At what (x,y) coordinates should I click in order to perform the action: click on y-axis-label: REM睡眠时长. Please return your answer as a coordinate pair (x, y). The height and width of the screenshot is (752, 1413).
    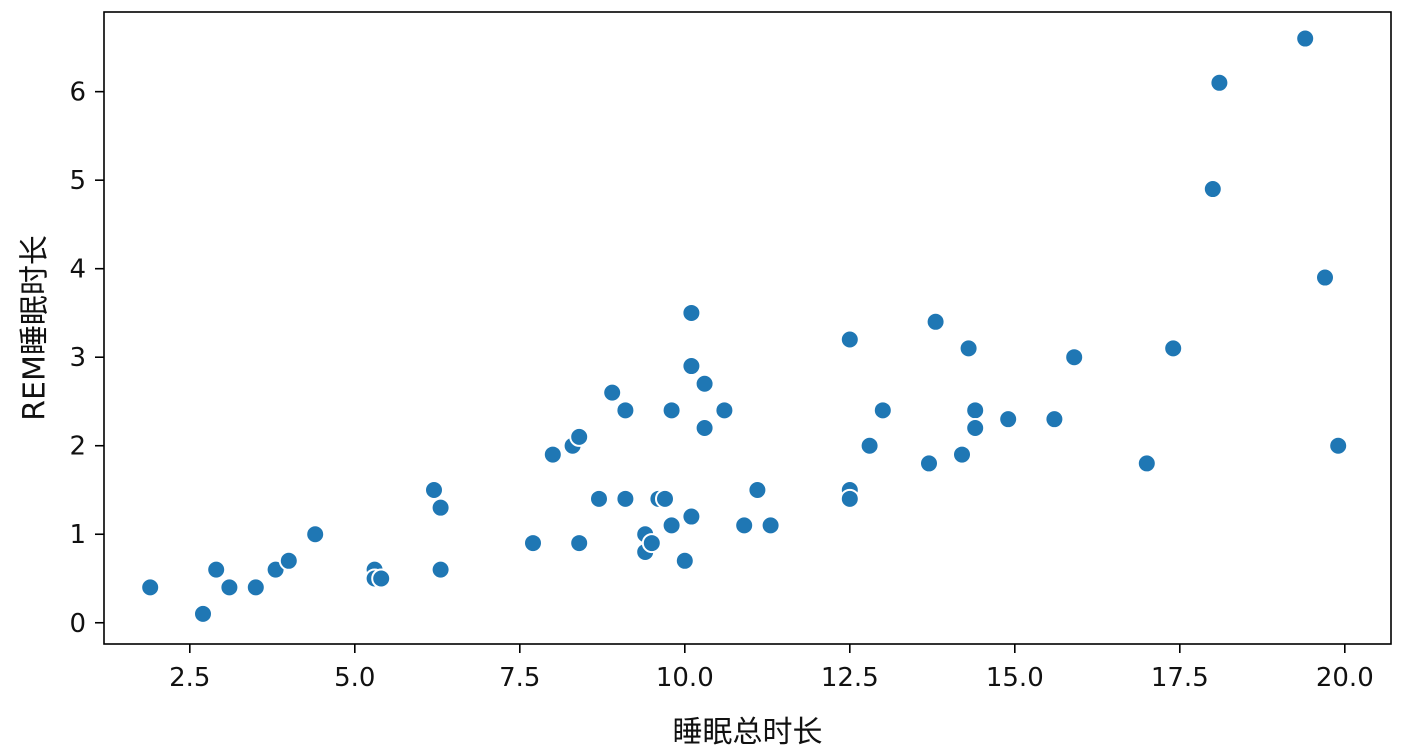
    Looking at the image, I should click on (35, 328).